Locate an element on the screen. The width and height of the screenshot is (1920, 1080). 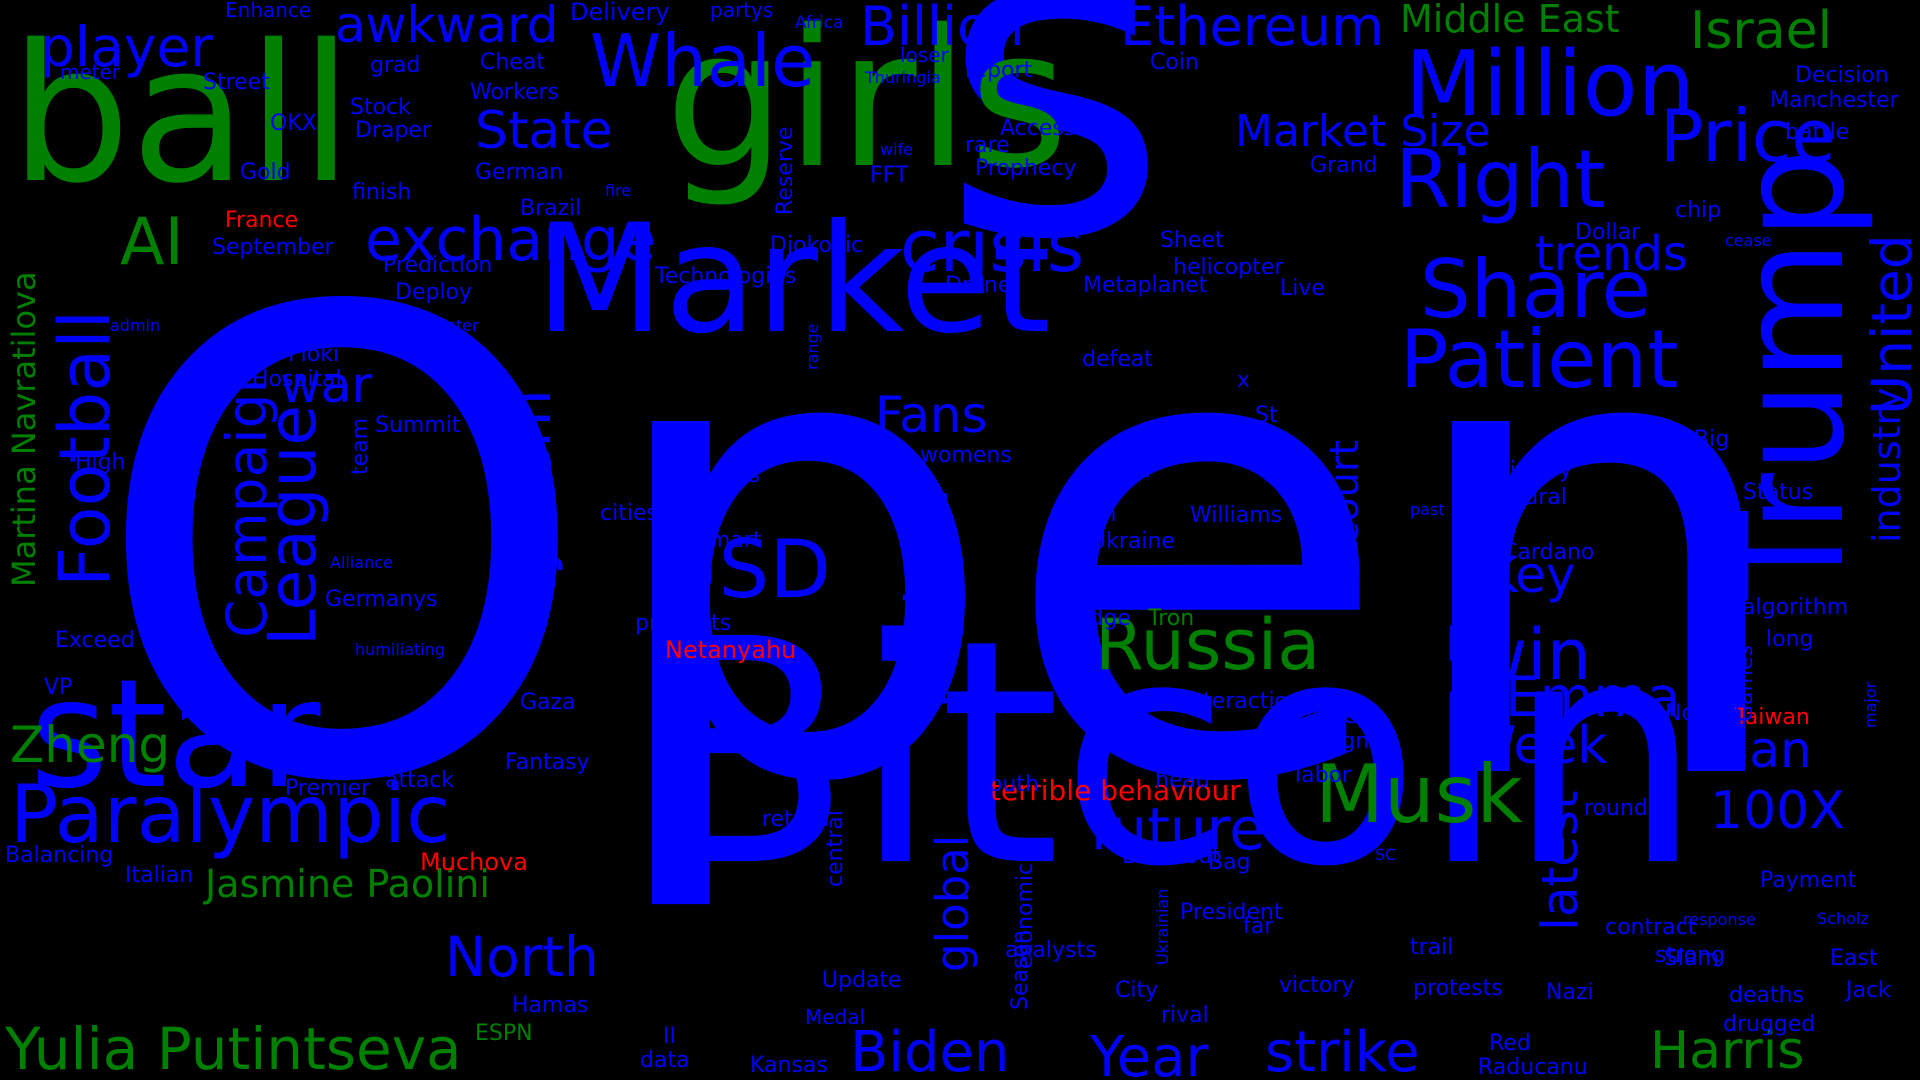
word-fire-93: fire is located at coordinates (618, 190).